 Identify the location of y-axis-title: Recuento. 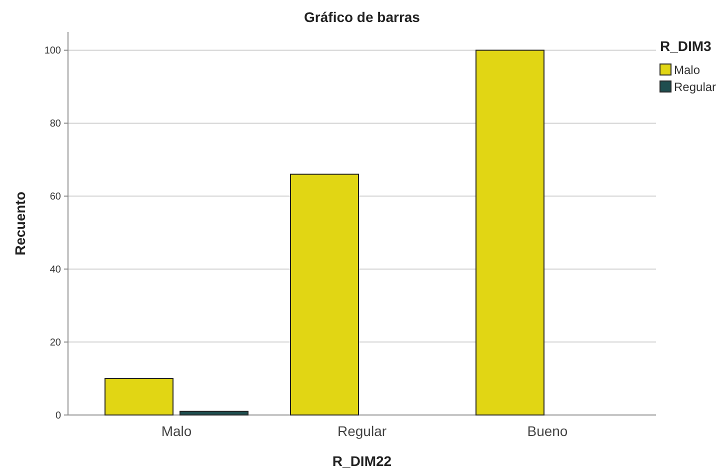
(20, 224).